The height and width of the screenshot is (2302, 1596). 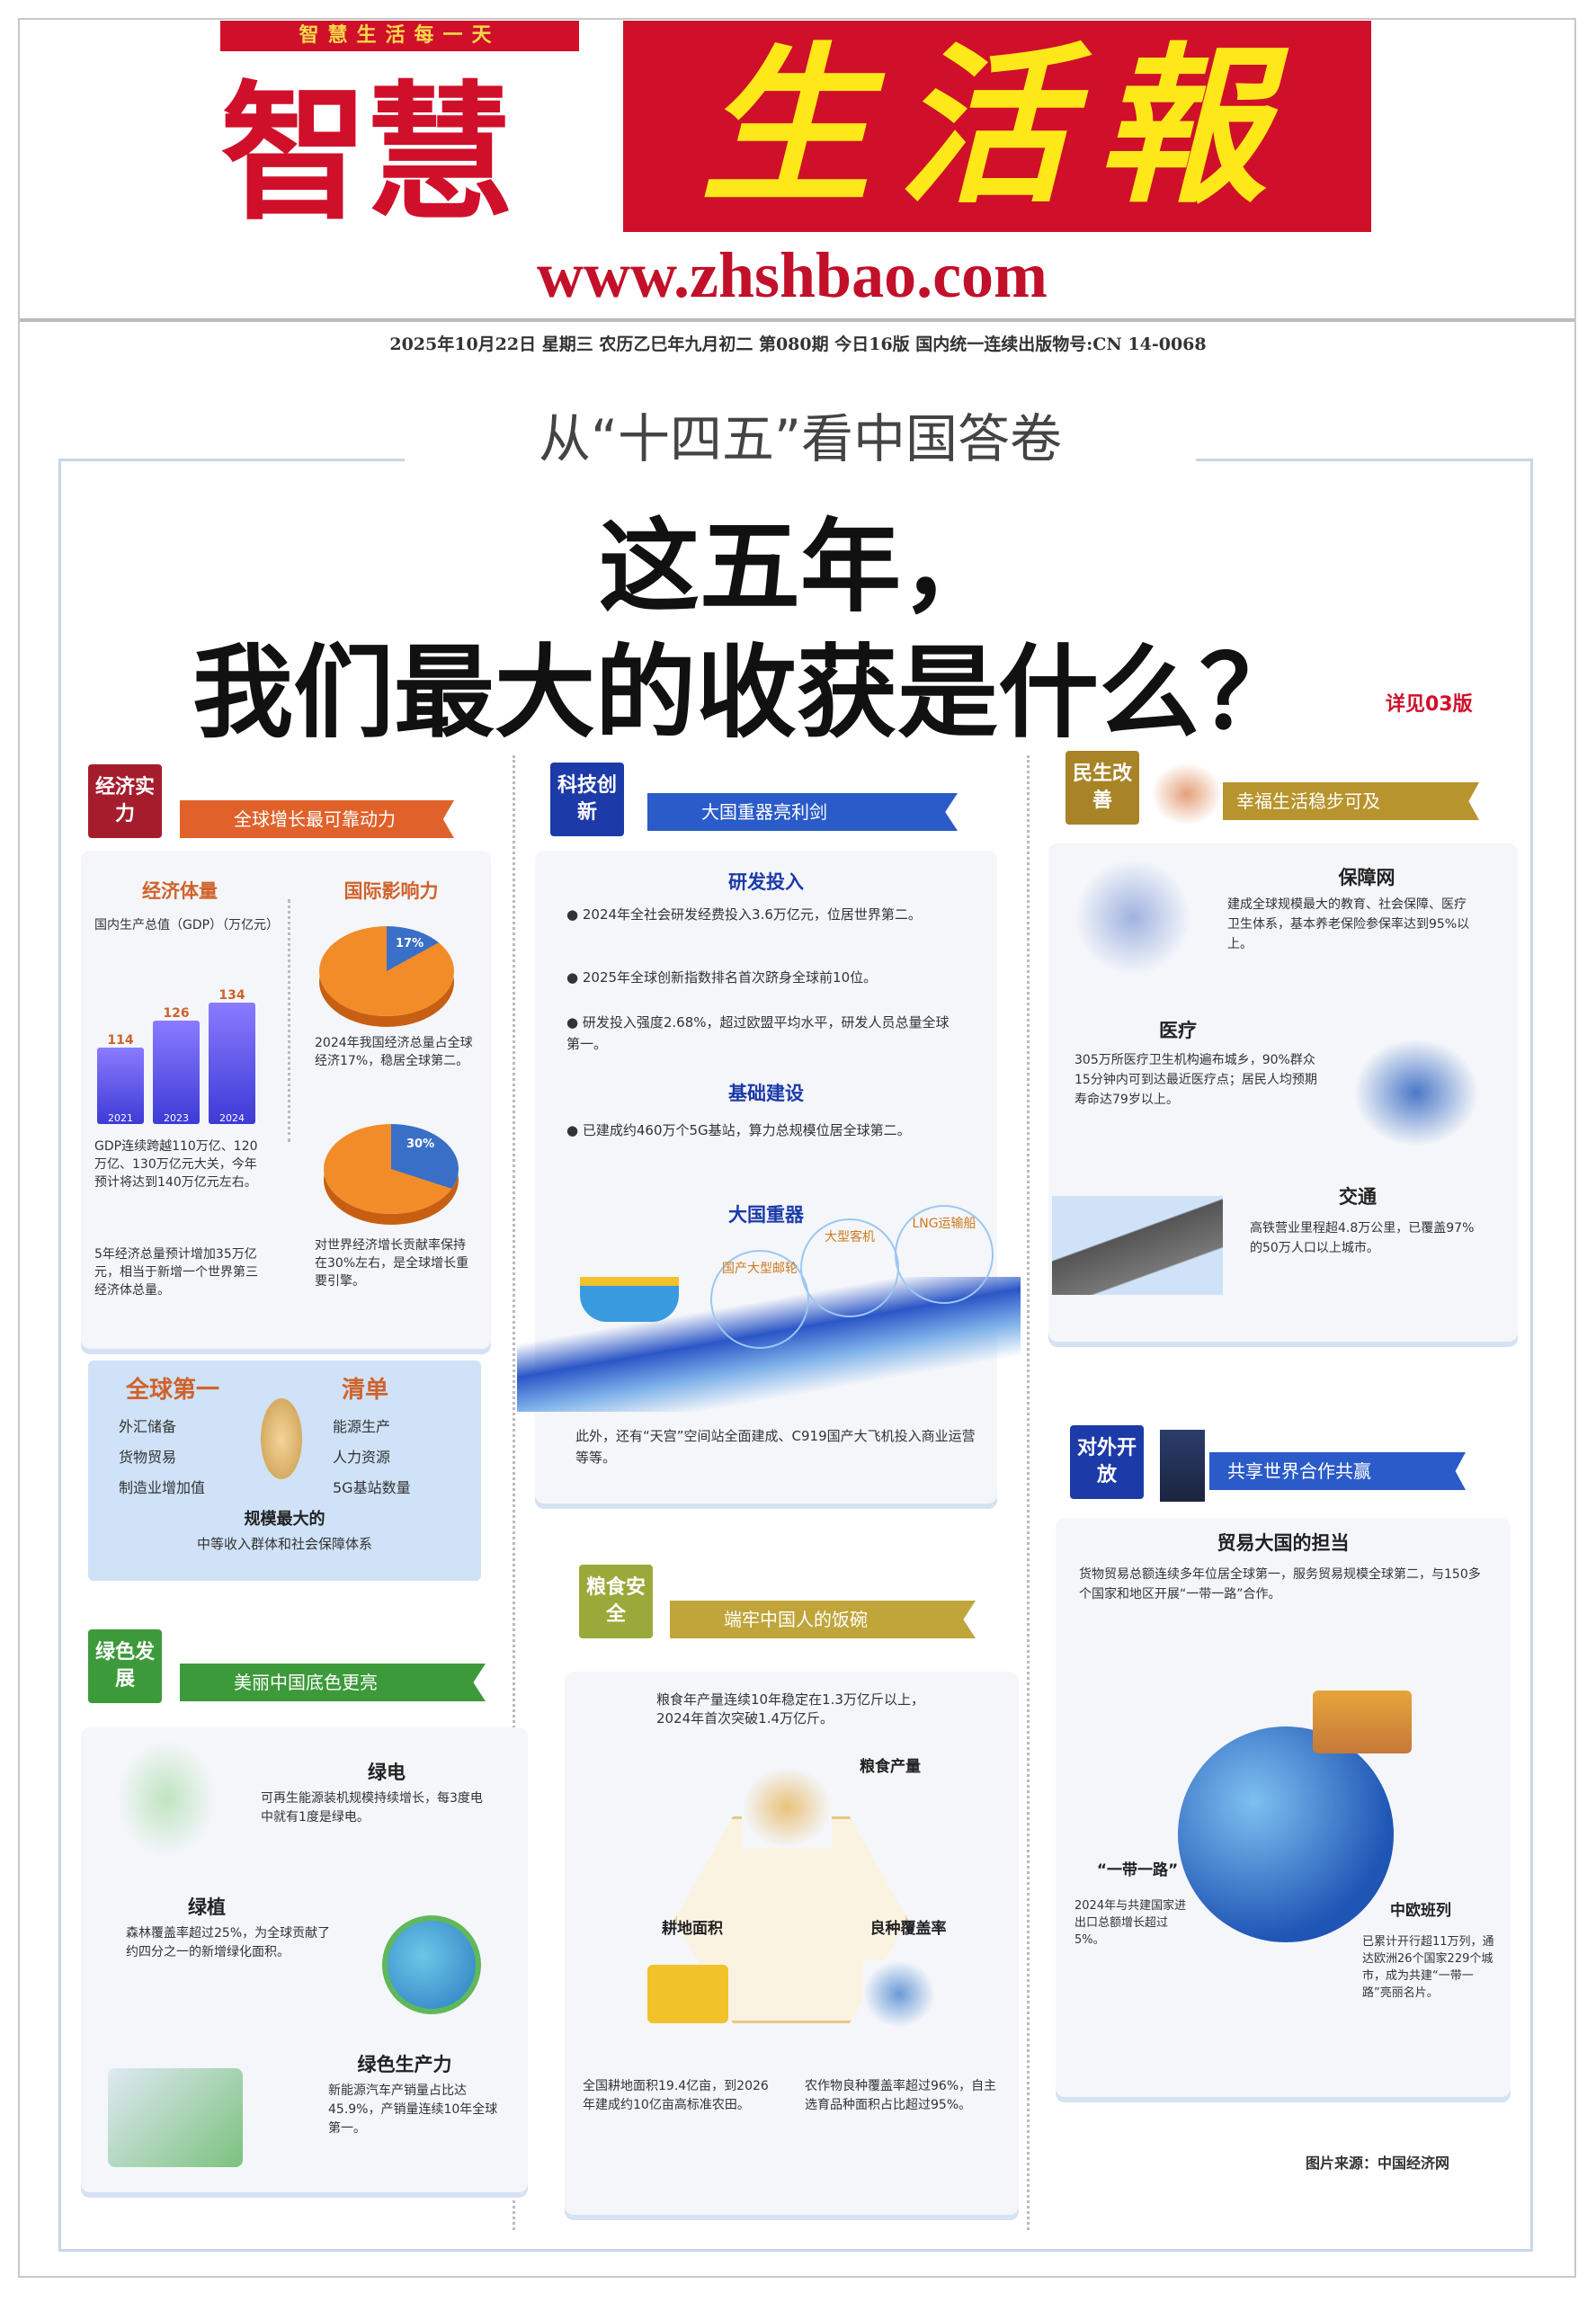 What do you see at coordinates (431, 1965) in the screenshot?
I see `earth-icon` at bounding box center [431, 1965].